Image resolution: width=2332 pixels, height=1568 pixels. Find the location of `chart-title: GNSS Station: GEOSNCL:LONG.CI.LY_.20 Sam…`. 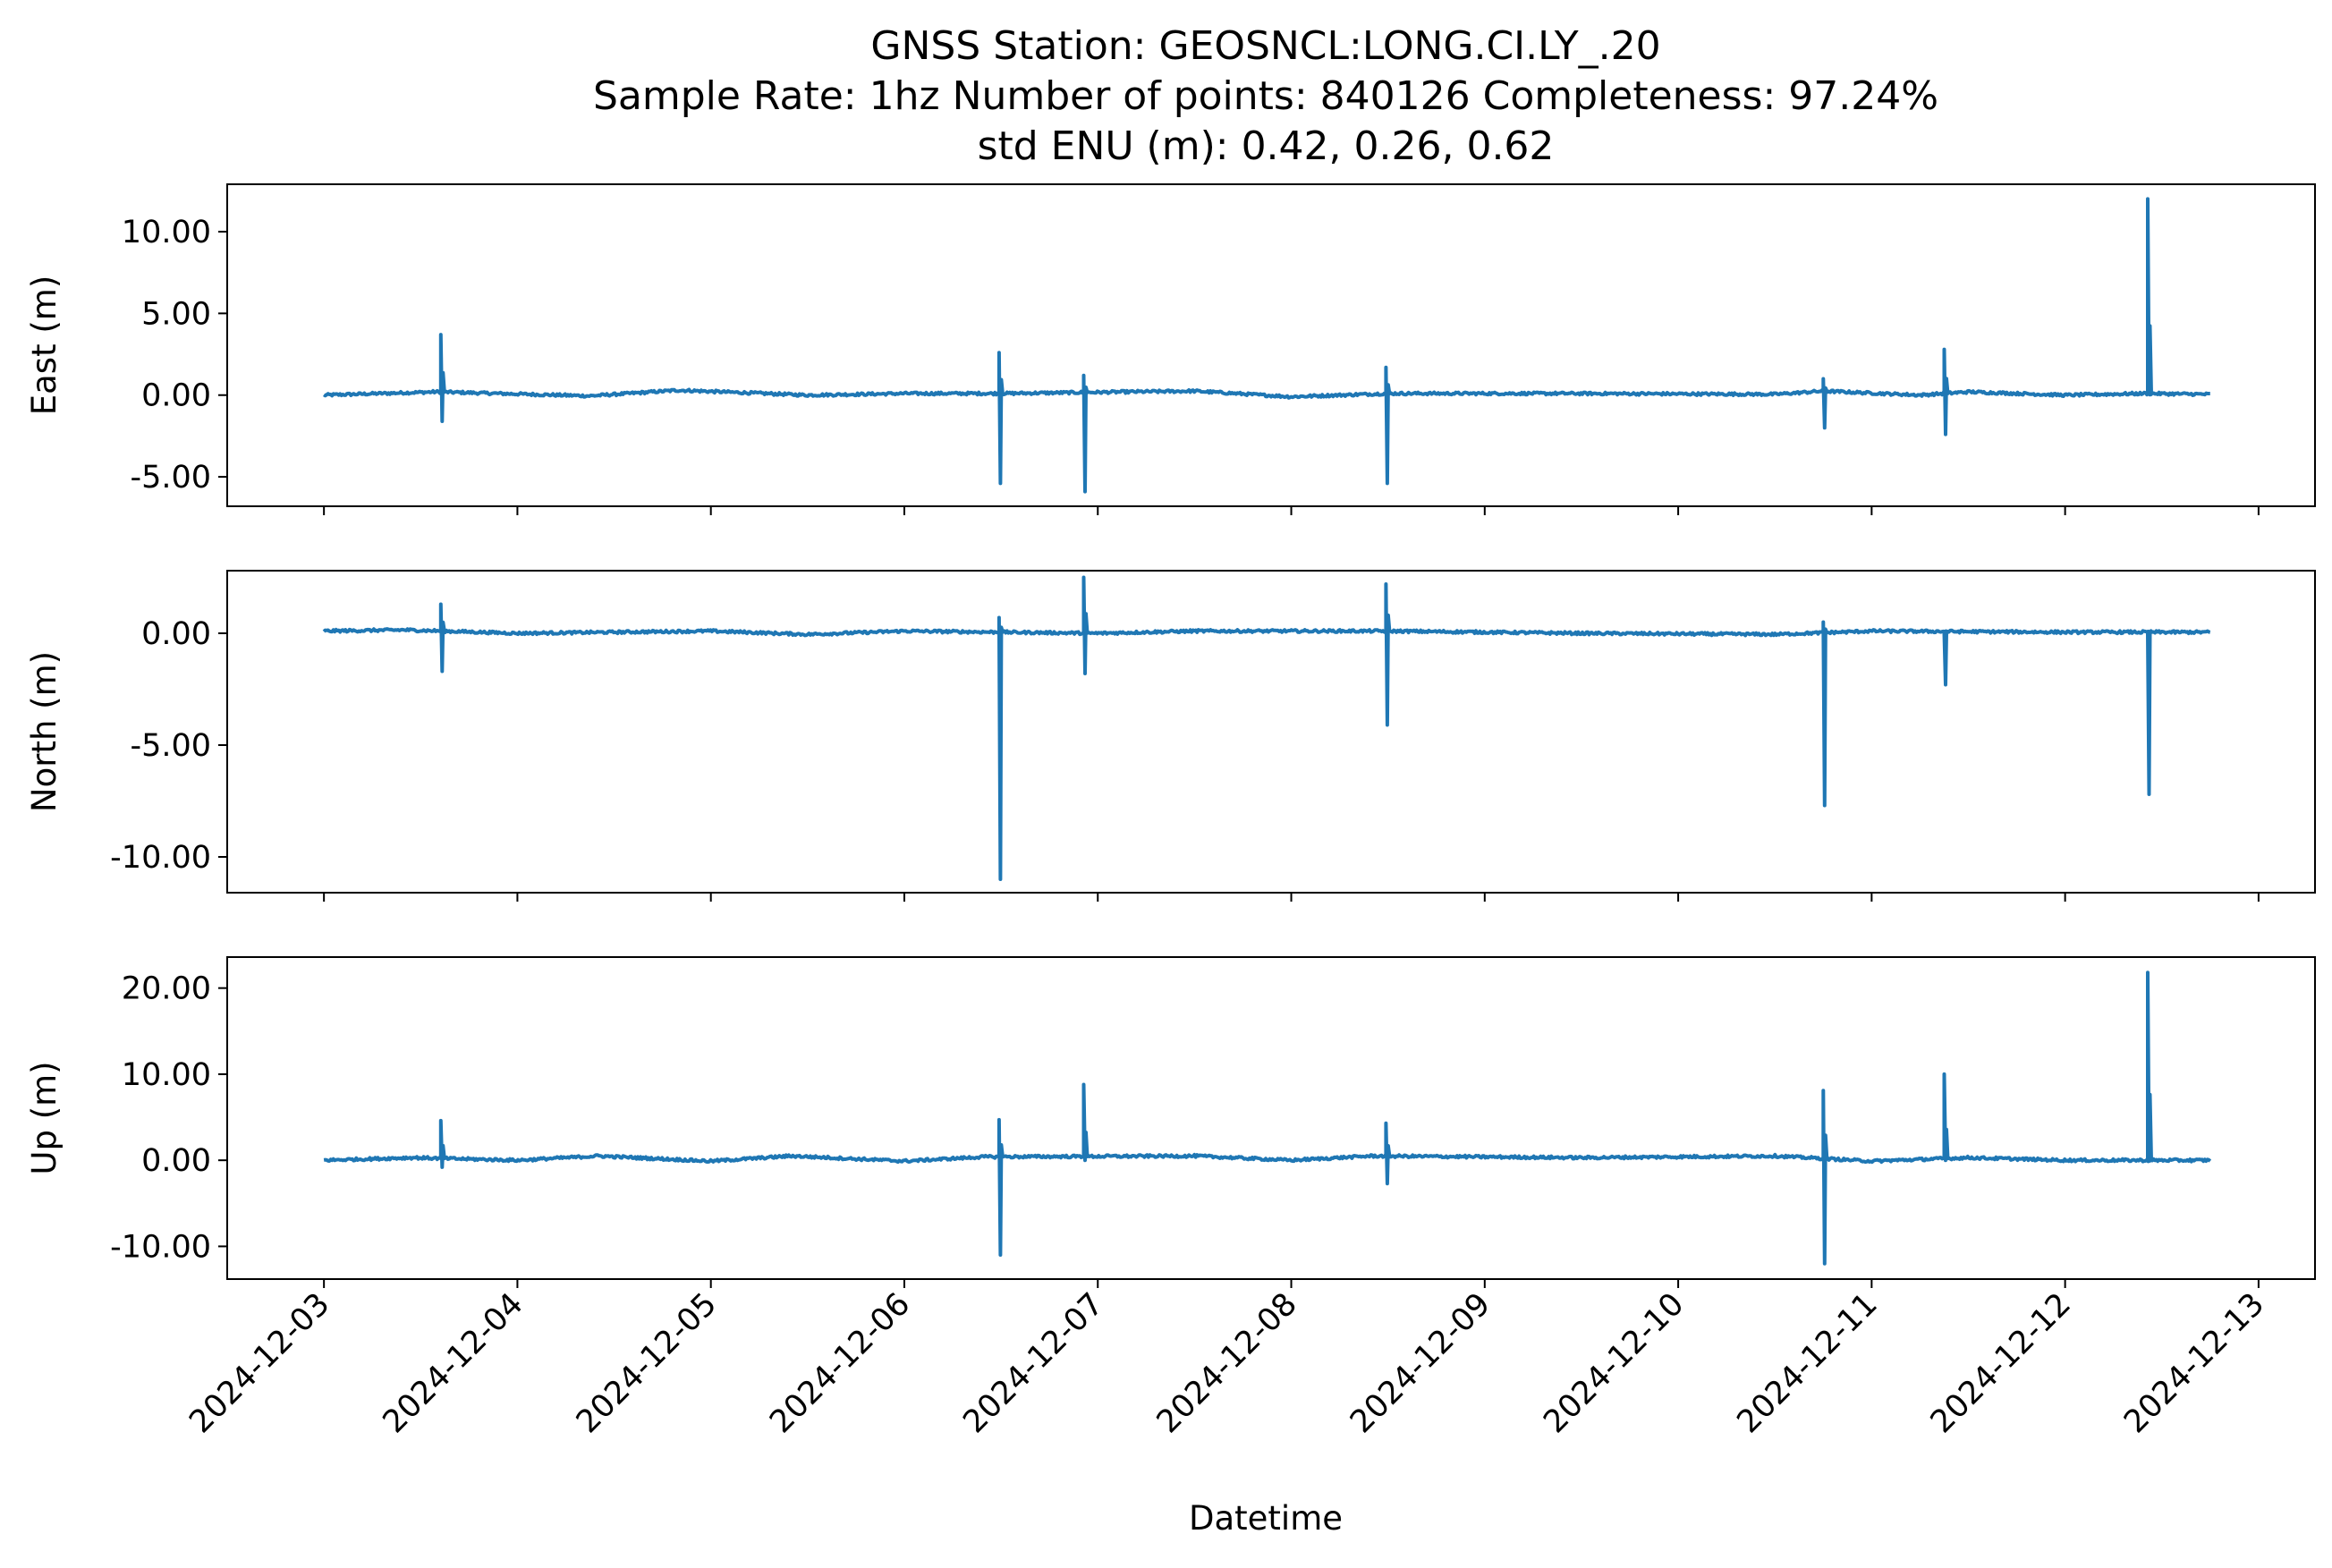

chart-title: GNSS Station: GEOSNCL:LONG.CI.LY_.20 Sam… is located at coordinates (1265, 96).